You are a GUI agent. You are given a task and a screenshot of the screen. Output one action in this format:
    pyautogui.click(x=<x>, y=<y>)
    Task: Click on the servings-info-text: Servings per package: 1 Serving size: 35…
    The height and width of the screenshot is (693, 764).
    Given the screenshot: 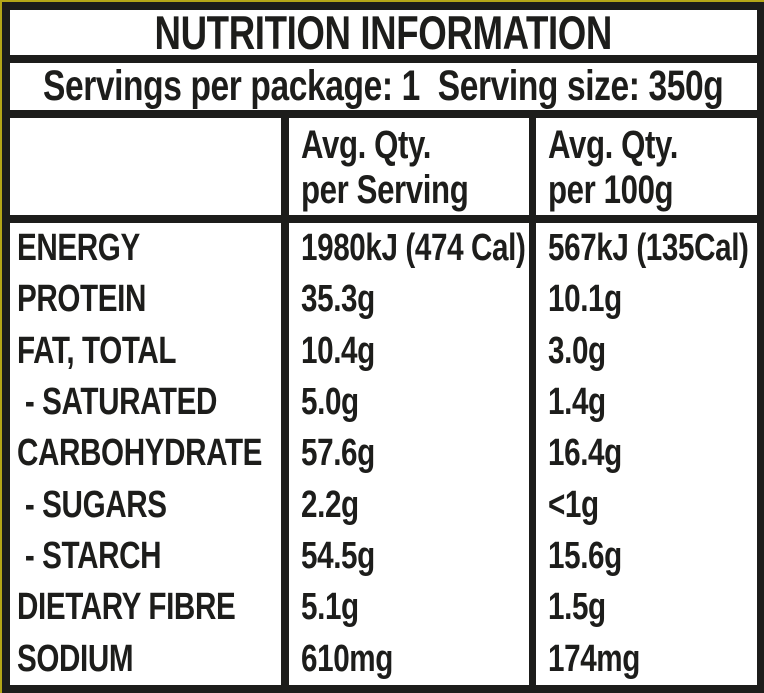 What is the action you would take?
    pyautogui.click(x=383, y=86)
    